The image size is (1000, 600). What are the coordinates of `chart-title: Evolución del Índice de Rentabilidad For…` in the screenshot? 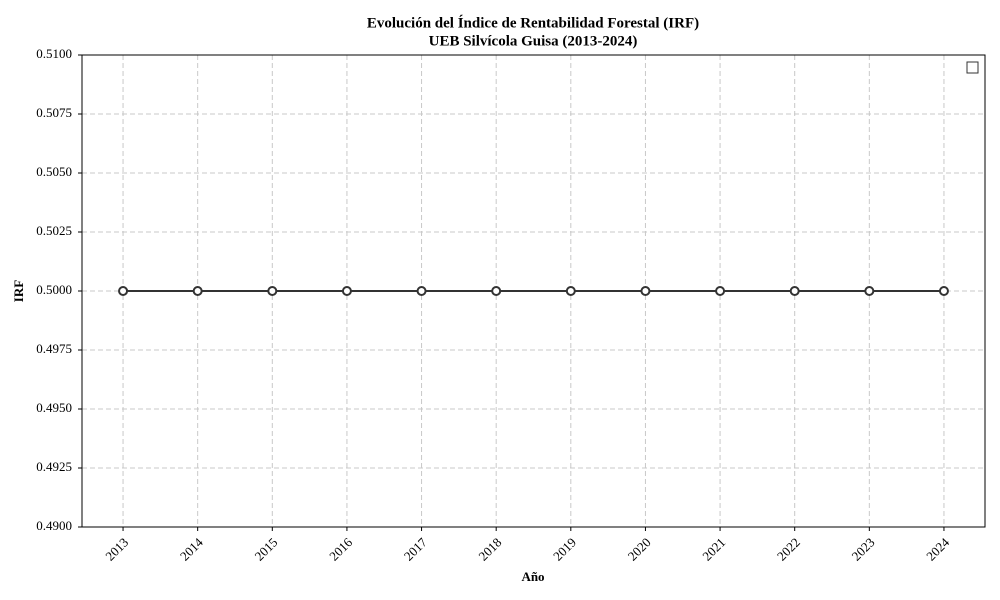 It's located at (533, 22).